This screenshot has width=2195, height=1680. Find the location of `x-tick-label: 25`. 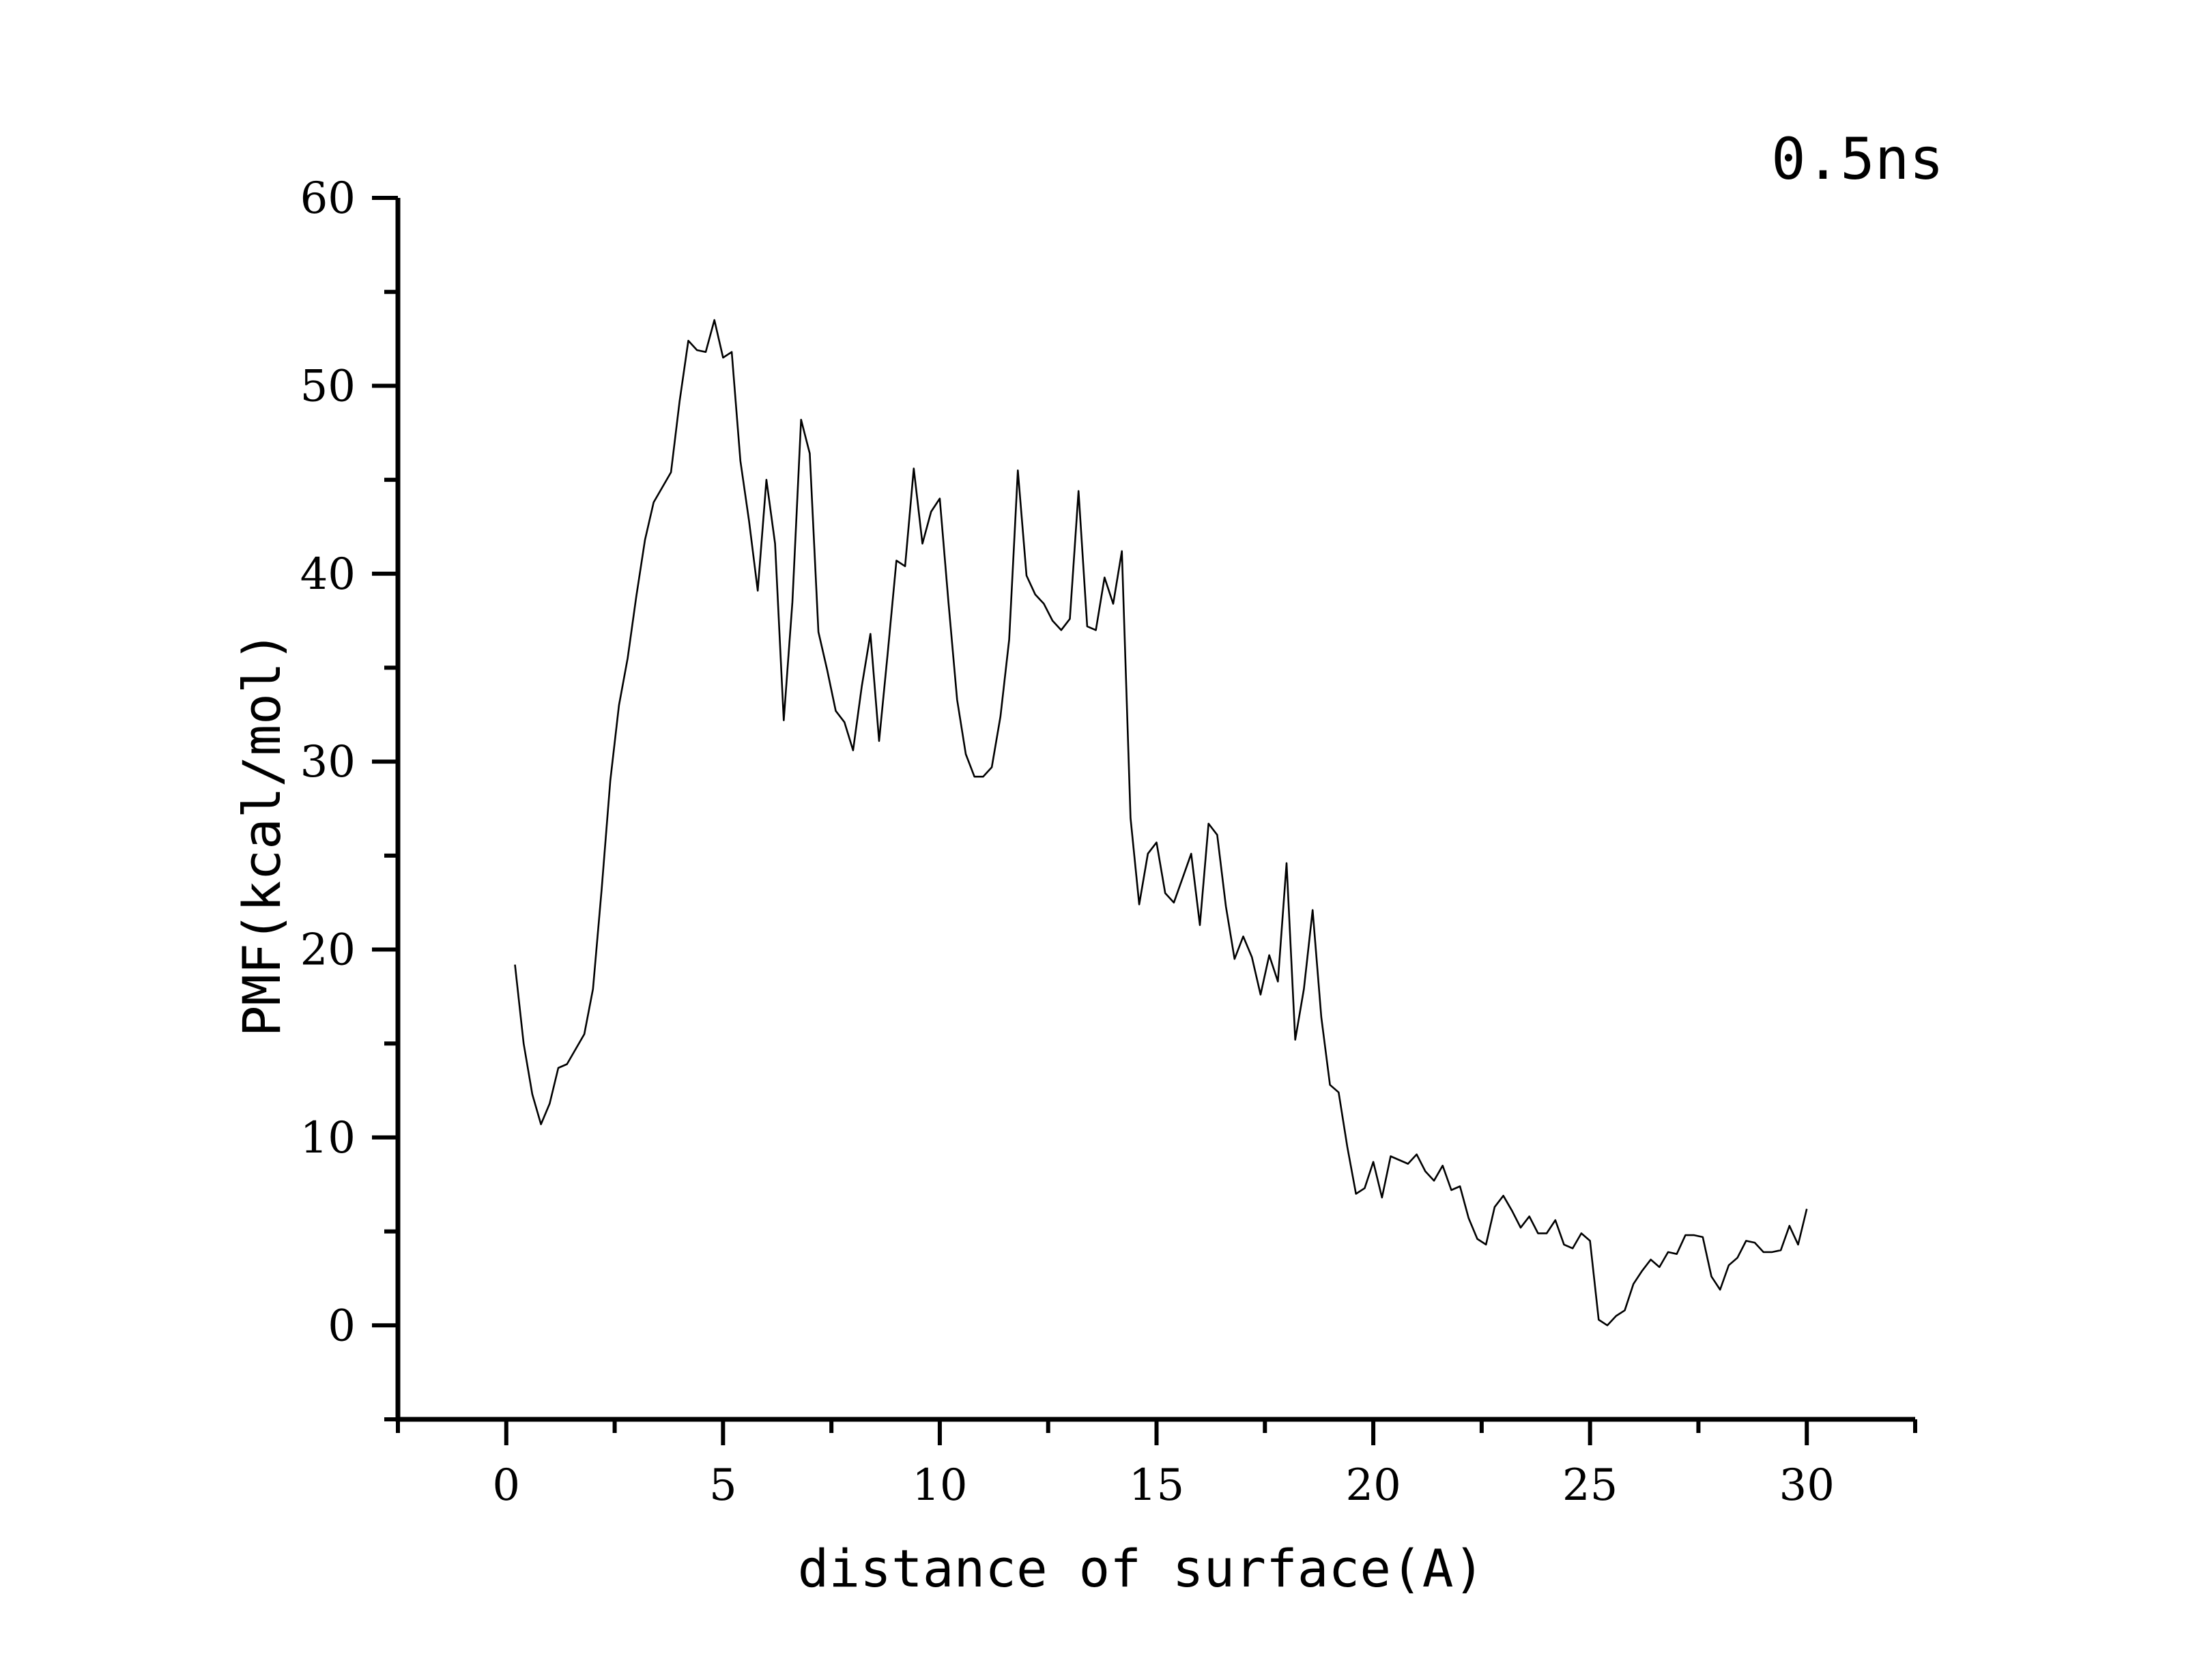

x-tick-label: 25 is located at coordinates (1590, 1486).